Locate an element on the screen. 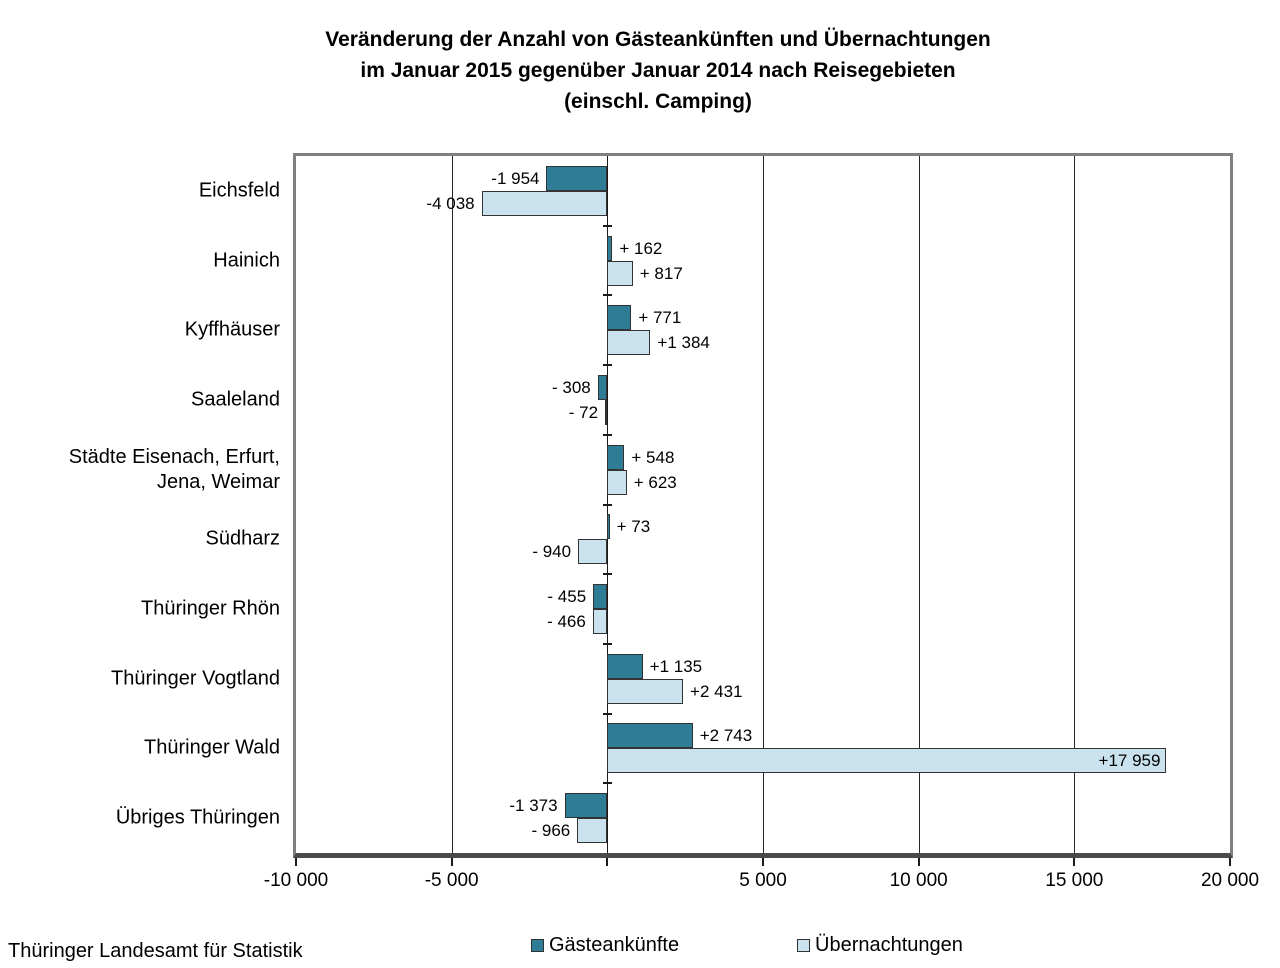  value-axis-tick-label: 10 000 is located at coordinates (918, 880).